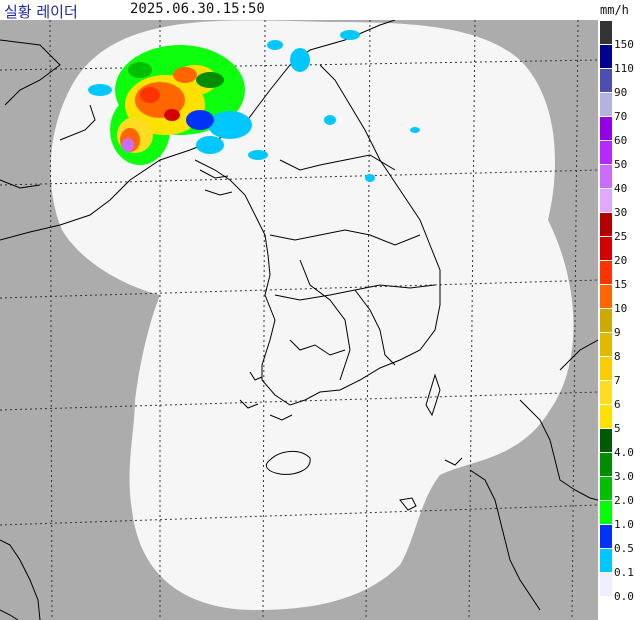 This screenshot has width=635, height=620. Describe the element at coordinates (621, 260) in the screenshot. I see `legend-label: 20` at that location.